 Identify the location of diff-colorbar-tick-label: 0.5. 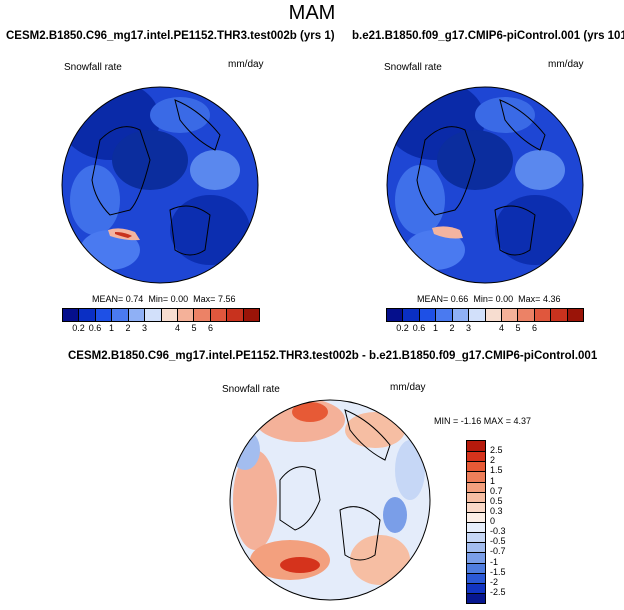
(496, 500).